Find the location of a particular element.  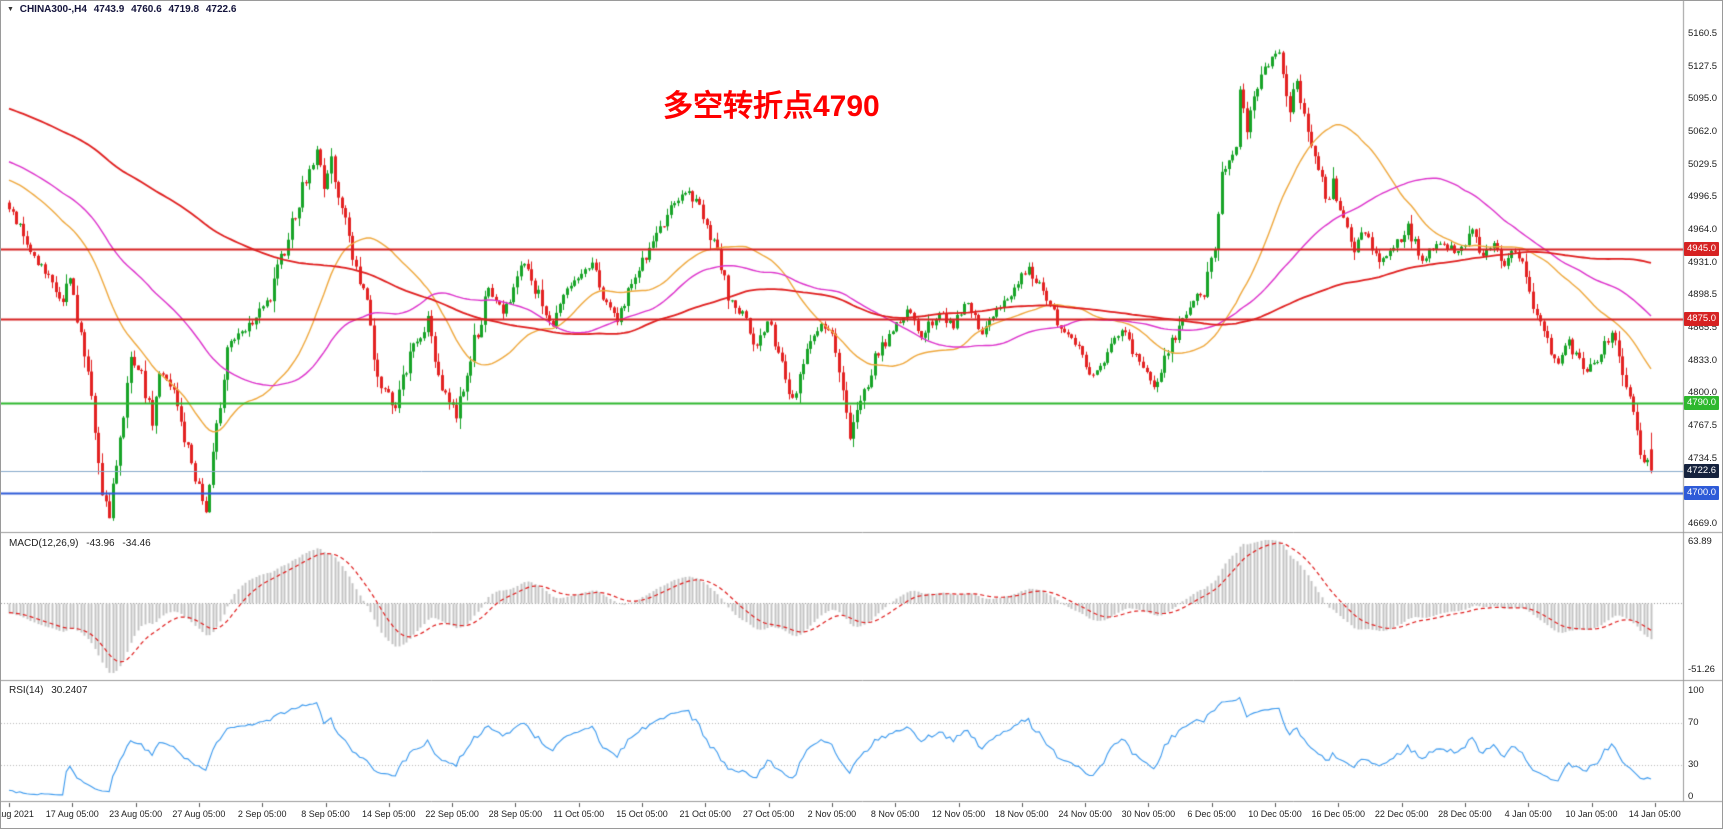

price-line-badge: 4722.6 is located at coordinates (1702, 470).